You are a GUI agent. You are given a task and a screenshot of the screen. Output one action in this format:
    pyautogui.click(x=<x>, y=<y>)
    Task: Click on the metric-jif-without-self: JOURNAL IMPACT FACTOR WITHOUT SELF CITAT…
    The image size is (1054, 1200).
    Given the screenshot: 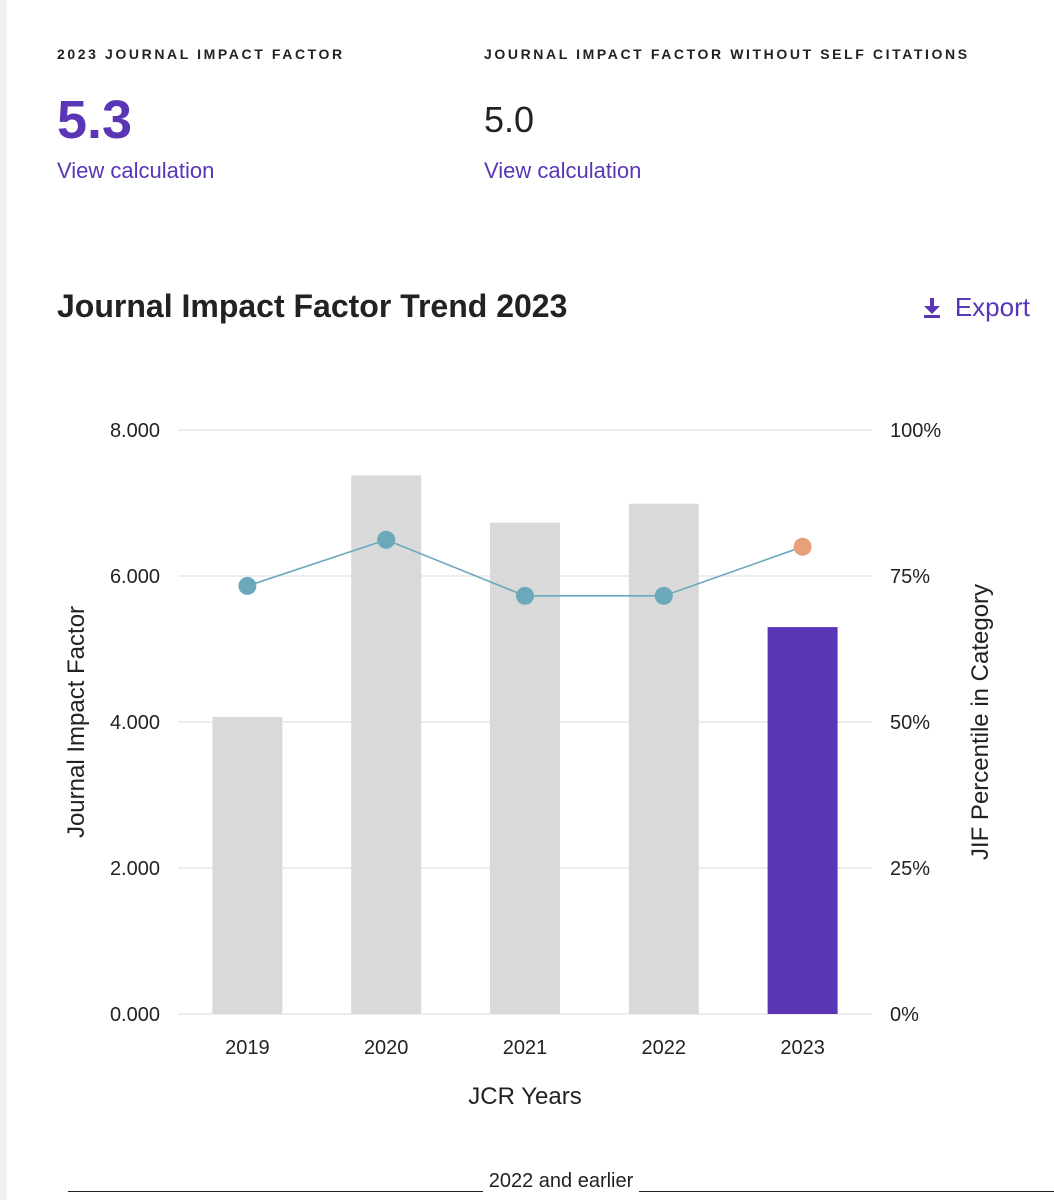 What is the action you would take?
    pyautogui.click(x=727, y=115)
    